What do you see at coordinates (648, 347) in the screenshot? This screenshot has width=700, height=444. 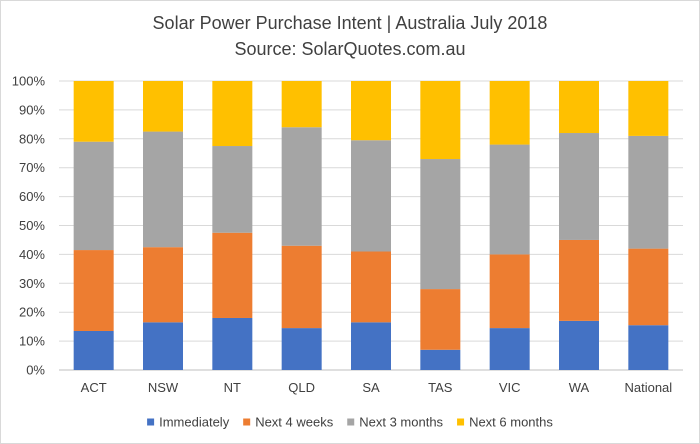 I see `bar-segment-national-s0` at bounding box center [648, 347].